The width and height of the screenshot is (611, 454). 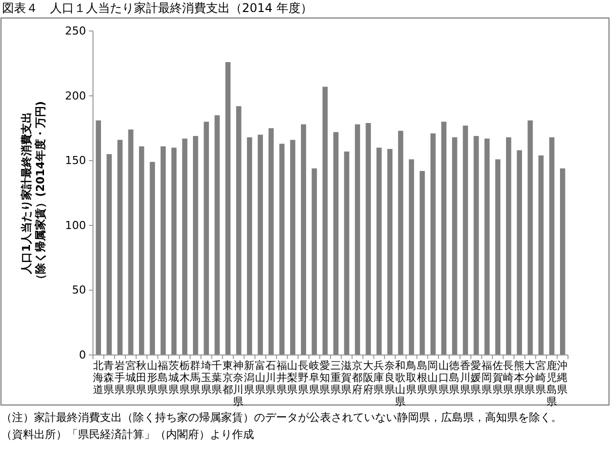 I want to click on x-tick-label: 三重県, so click(x=336, y=378).